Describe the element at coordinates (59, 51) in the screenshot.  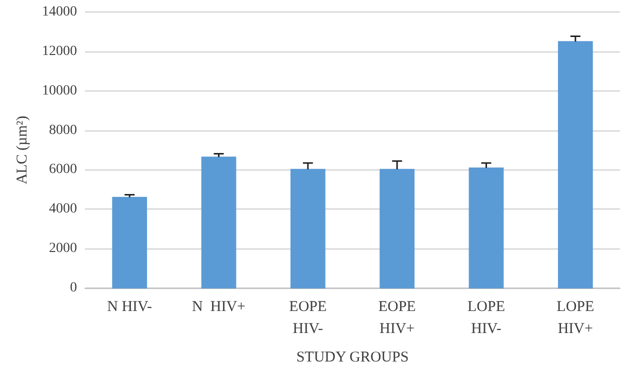
I see `y-tick-label: 12000` at that location.